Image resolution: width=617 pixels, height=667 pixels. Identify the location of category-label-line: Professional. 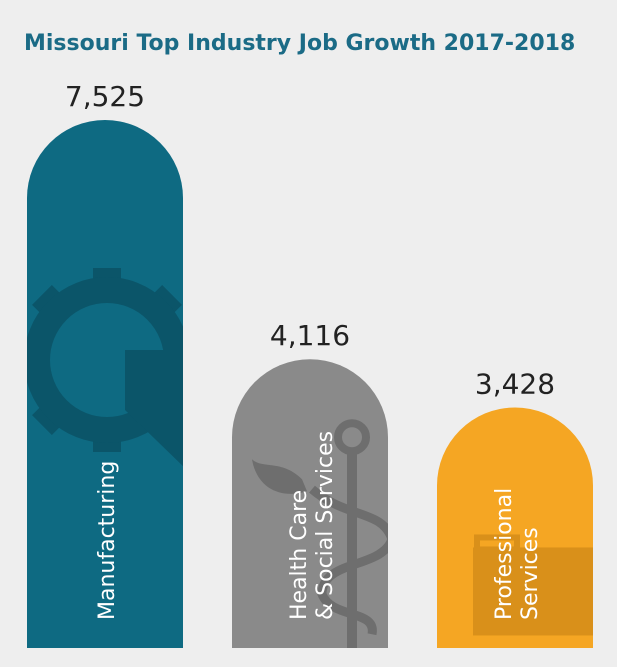
(504, 554).